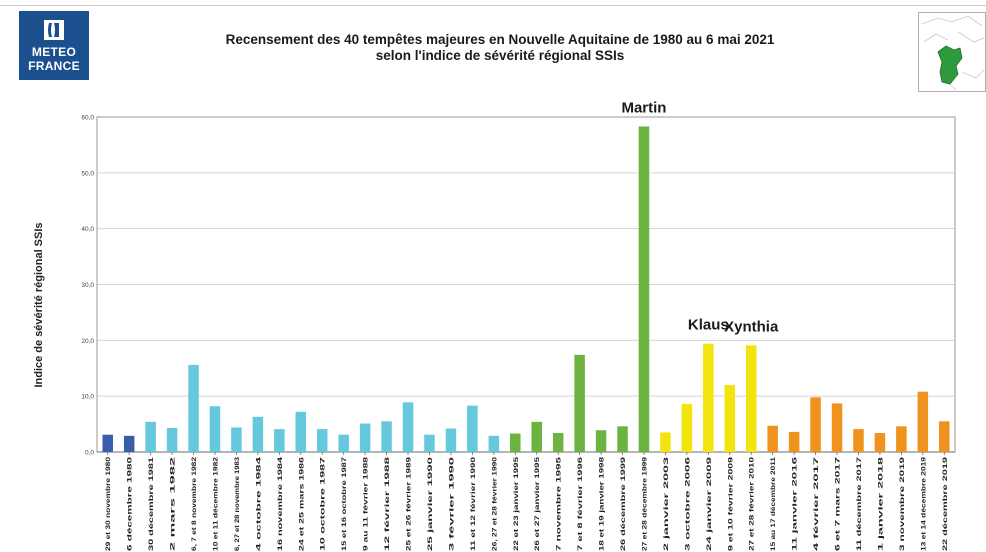 This screenshot has width=986, height=552. Describe the element at coordinates (902, 503) in the screenshot. I see `x-tick-label: 3 novembre 2019` at that location.